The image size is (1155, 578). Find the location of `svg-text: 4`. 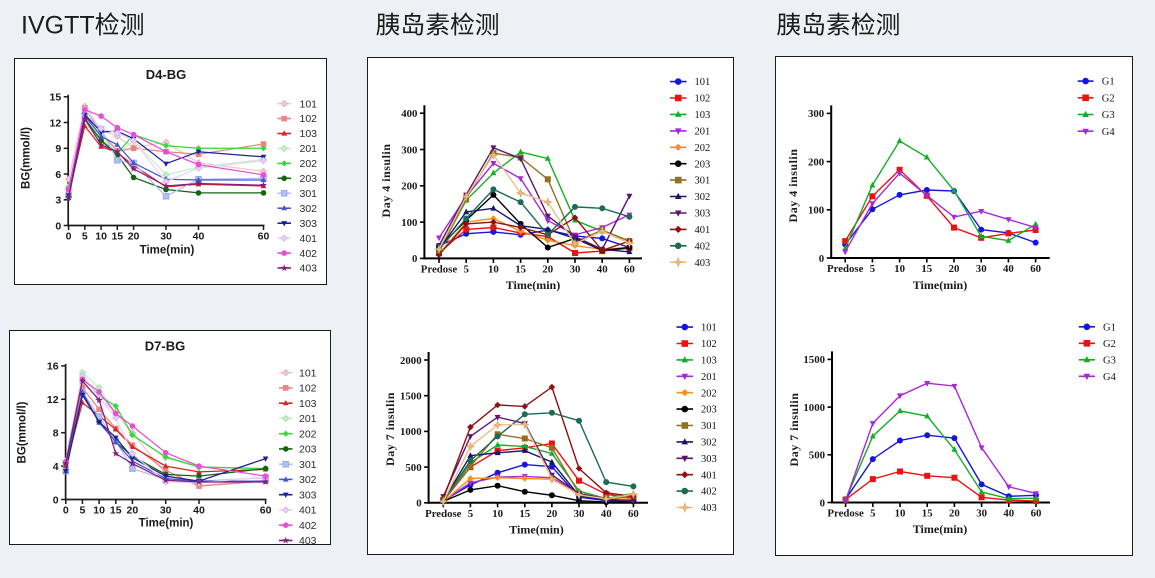

svg-text: 4 is located at coordinates (56, 467).